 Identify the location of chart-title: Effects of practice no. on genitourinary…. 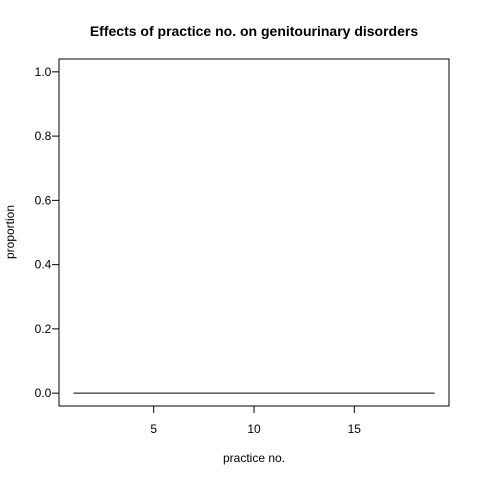
(254, 31).